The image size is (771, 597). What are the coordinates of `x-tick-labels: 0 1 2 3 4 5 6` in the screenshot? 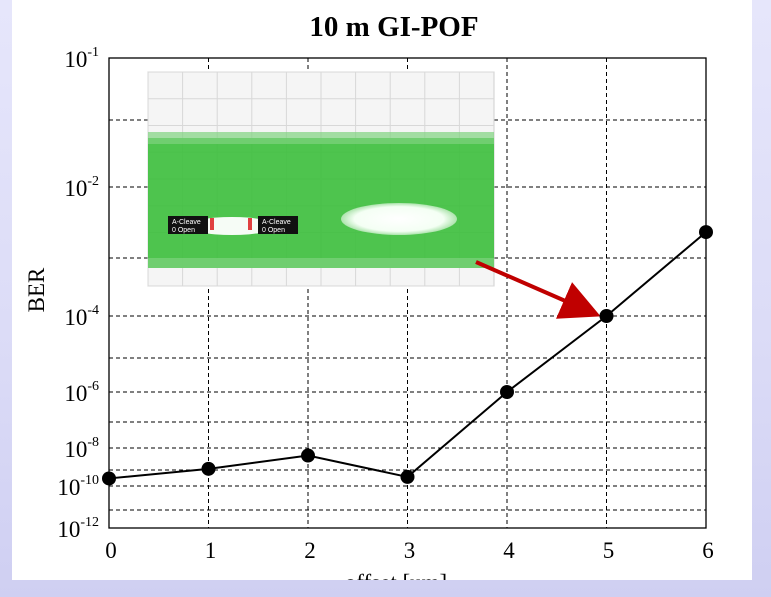 It's located at (409, 550).